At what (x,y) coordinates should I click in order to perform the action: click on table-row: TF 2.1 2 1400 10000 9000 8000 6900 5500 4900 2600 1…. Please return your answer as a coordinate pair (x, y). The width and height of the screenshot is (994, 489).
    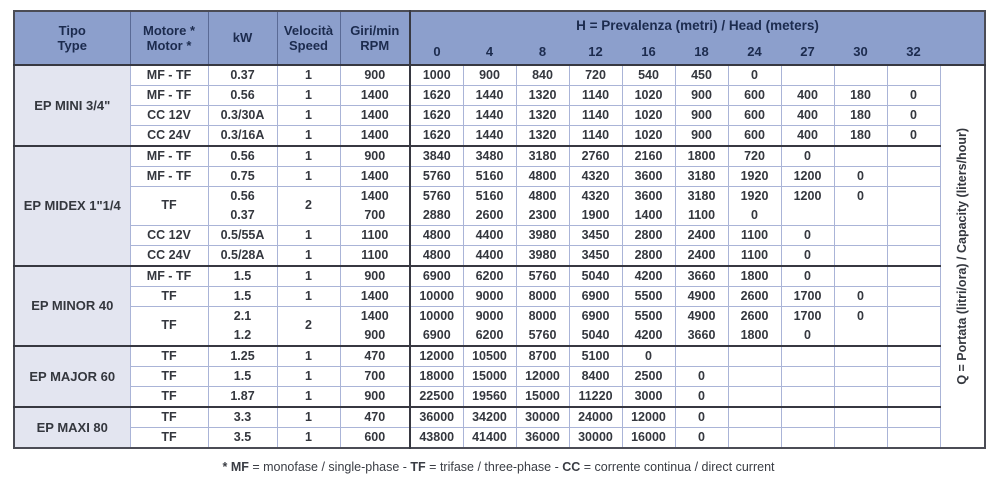
    Looking at the image, I should click on (499, 326).